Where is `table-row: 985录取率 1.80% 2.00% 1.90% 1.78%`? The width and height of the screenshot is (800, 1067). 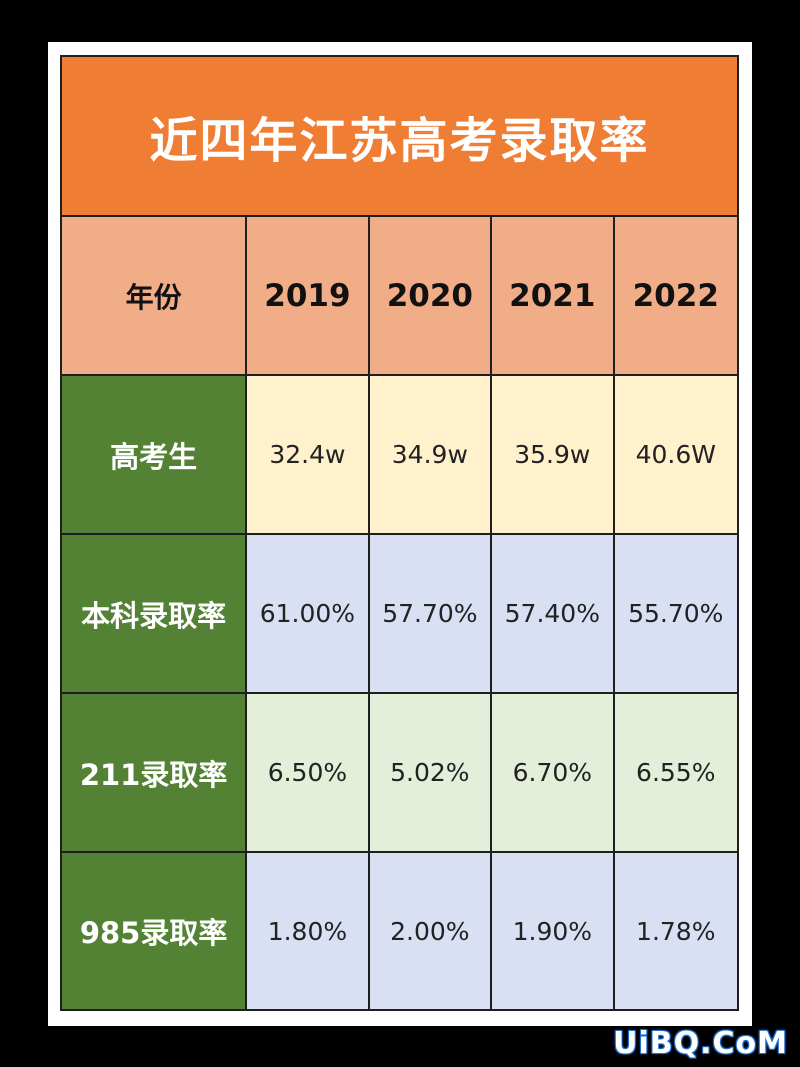
table-row: 985录取率 1.80% 2.00% 1.90% 1.78% is located at coordinates (399, 931).